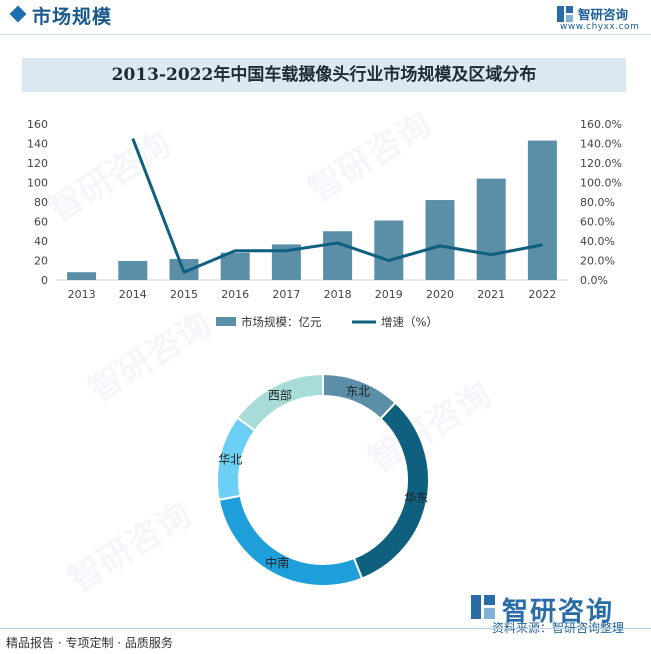 The width and height of the screenshot is (651, 654). I want to click on y-right-tick-label: 160.0%, so click(601, 124).